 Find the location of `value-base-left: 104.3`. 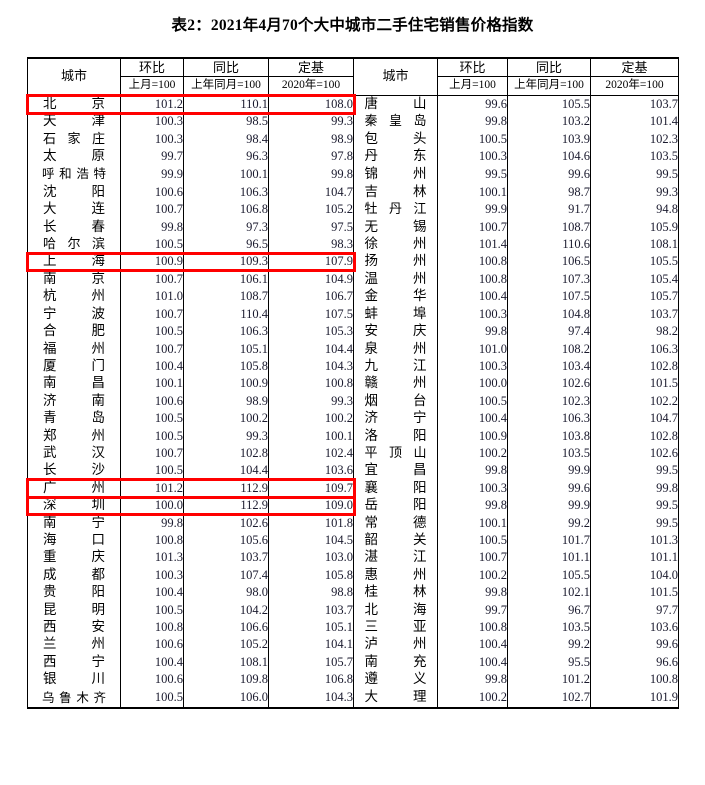

value-base-left: 104.3 is located at coordinates (311, 699).